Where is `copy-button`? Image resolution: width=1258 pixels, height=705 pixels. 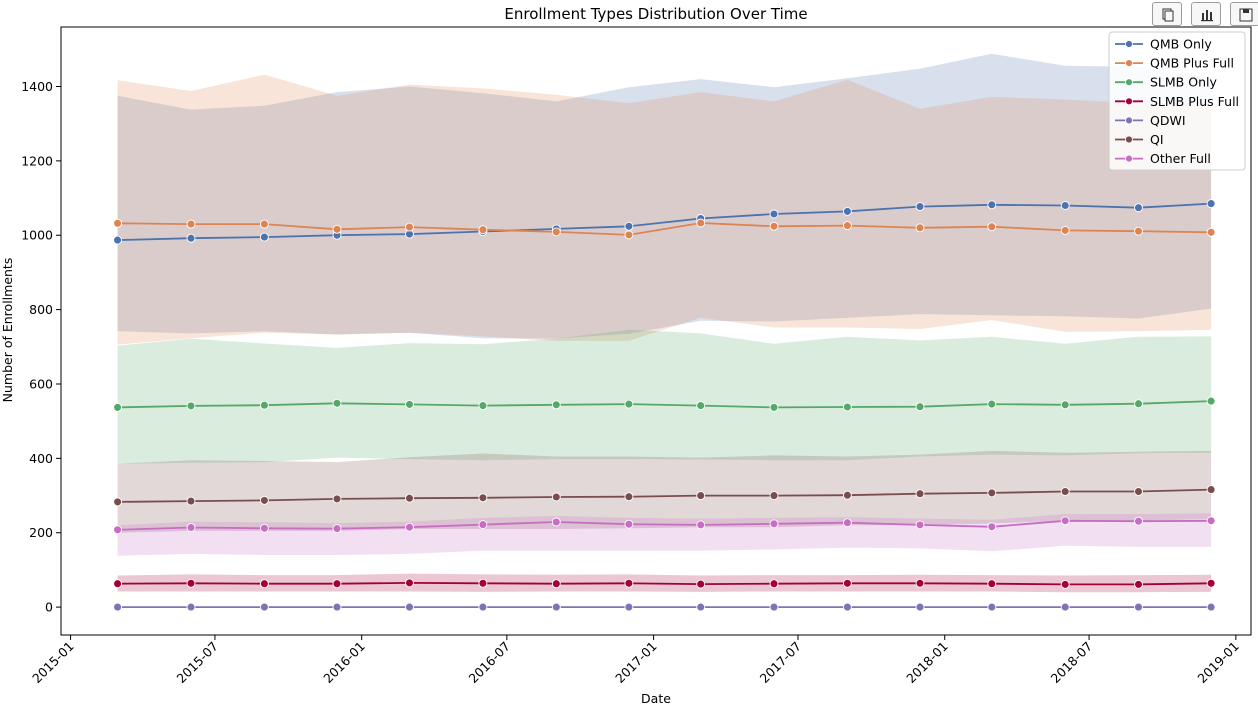
copy-button is located at coordinates (1167, 14).